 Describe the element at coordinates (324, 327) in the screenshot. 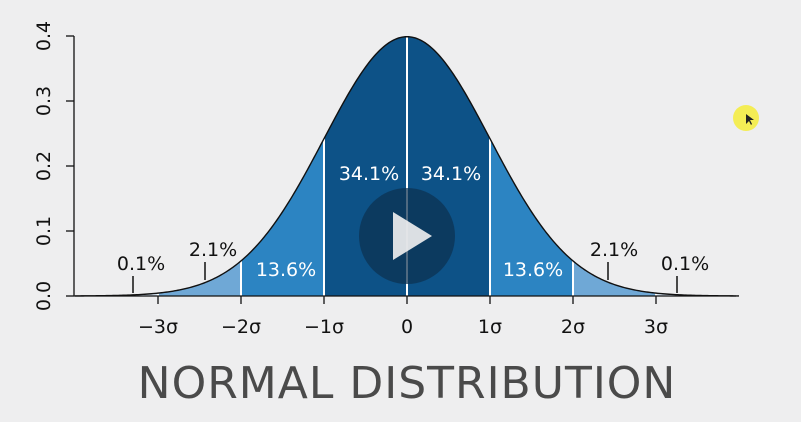

I see `x-tick-label: −1σ` at that location.